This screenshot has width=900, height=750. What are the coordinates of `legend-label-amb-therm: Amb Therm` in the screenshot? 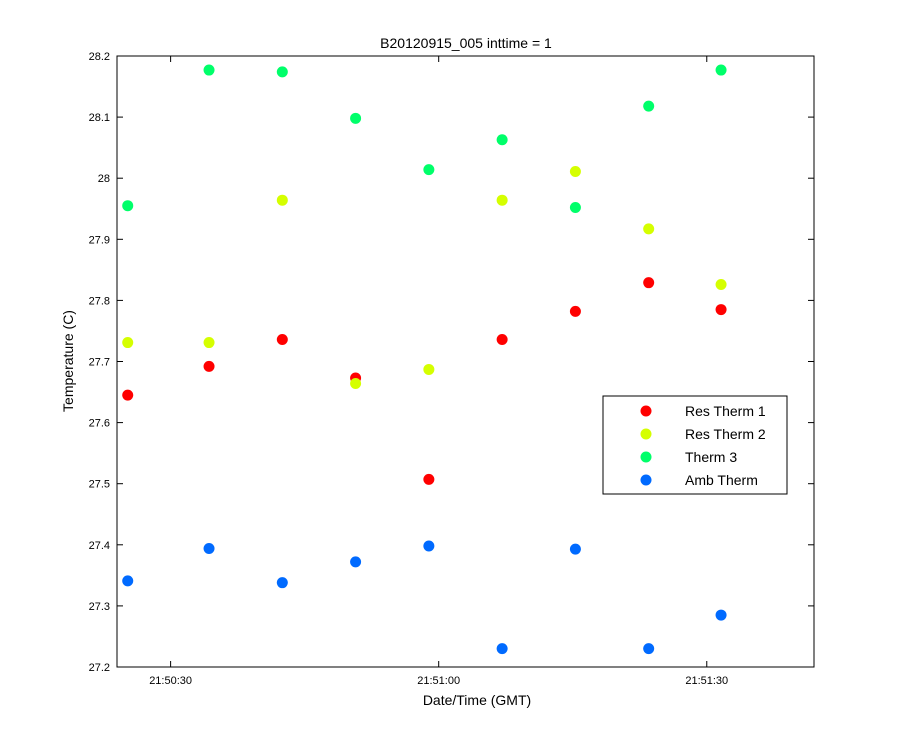 It's located at (721, 480).